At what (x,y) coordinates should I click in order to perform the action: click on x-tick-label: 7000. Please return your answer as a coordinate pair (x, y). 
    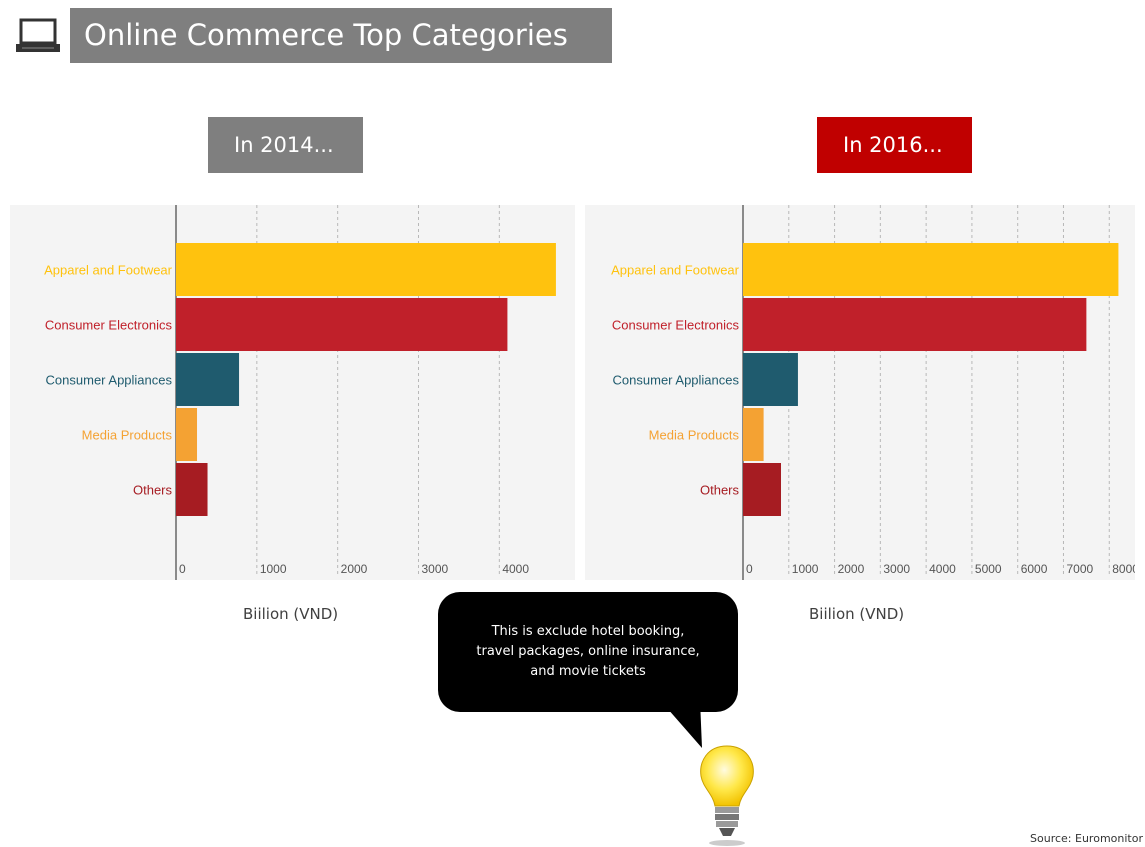
    Looking at the image, I should click on (1079, 569).